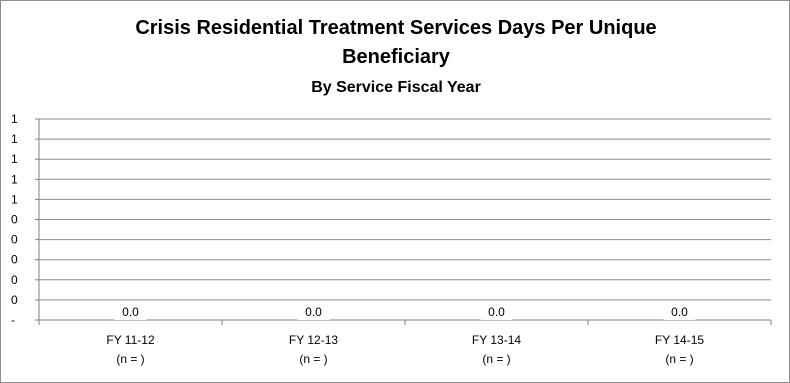 Image resolution: width=790 pixels, height=383 pixels. Describe the element at coordinates (396, 87) in the screenshot. I see `chart-subtitle: By Service Fiscal Year` at that location.